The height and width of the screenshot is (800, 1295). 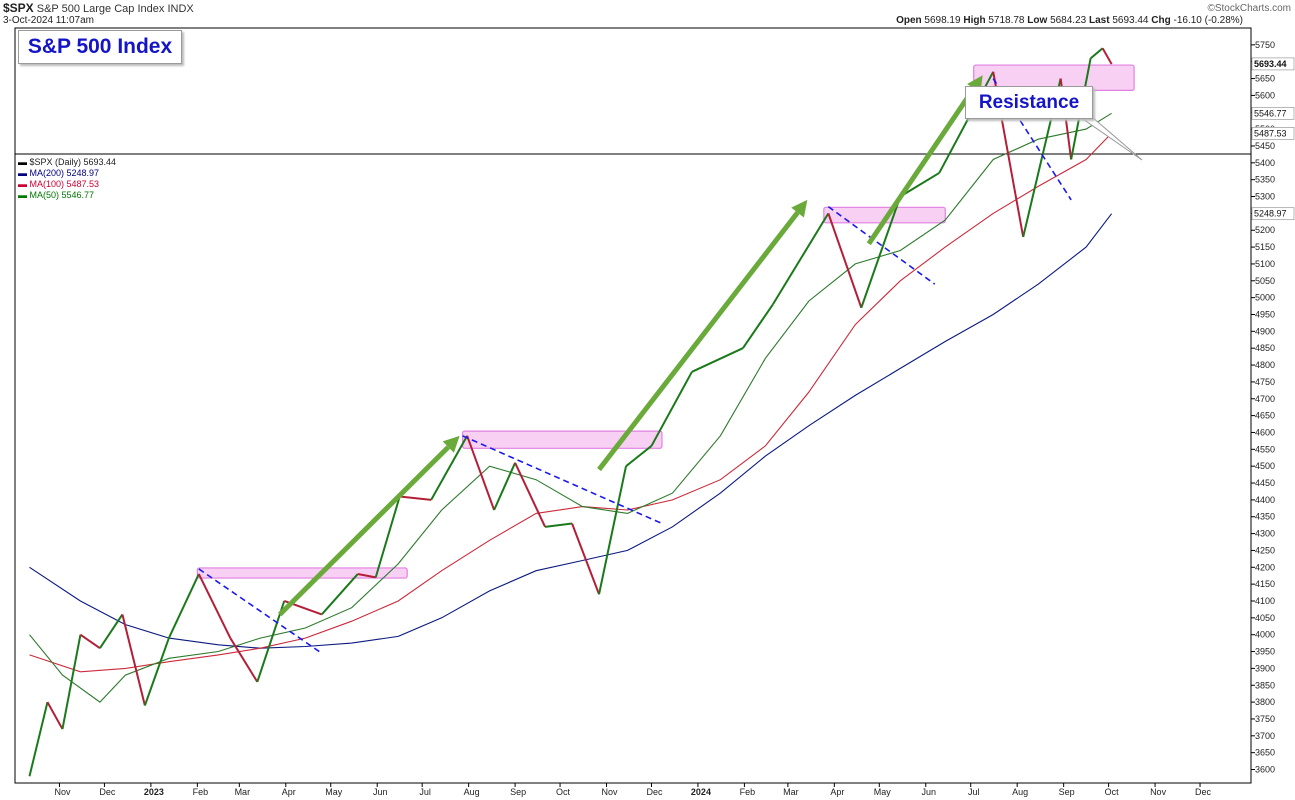 I want to click on chg-value: -16.10 (-0.28%), so click(x=1208, y=20).